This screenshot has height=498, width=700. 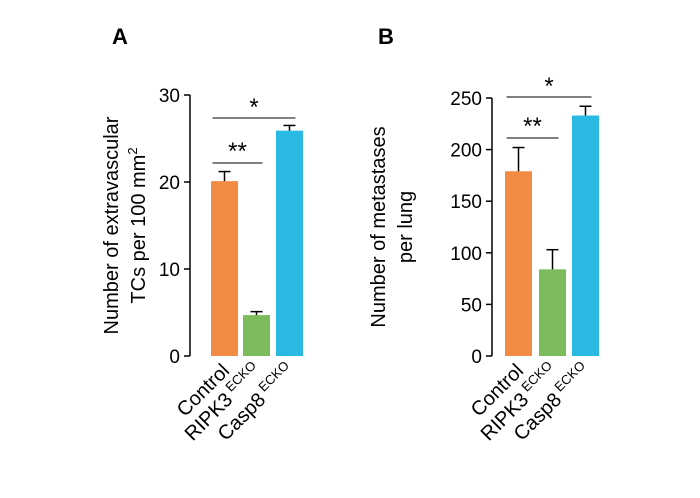 I want to click on y-tick-label: 10, so click(x=169, y=270).